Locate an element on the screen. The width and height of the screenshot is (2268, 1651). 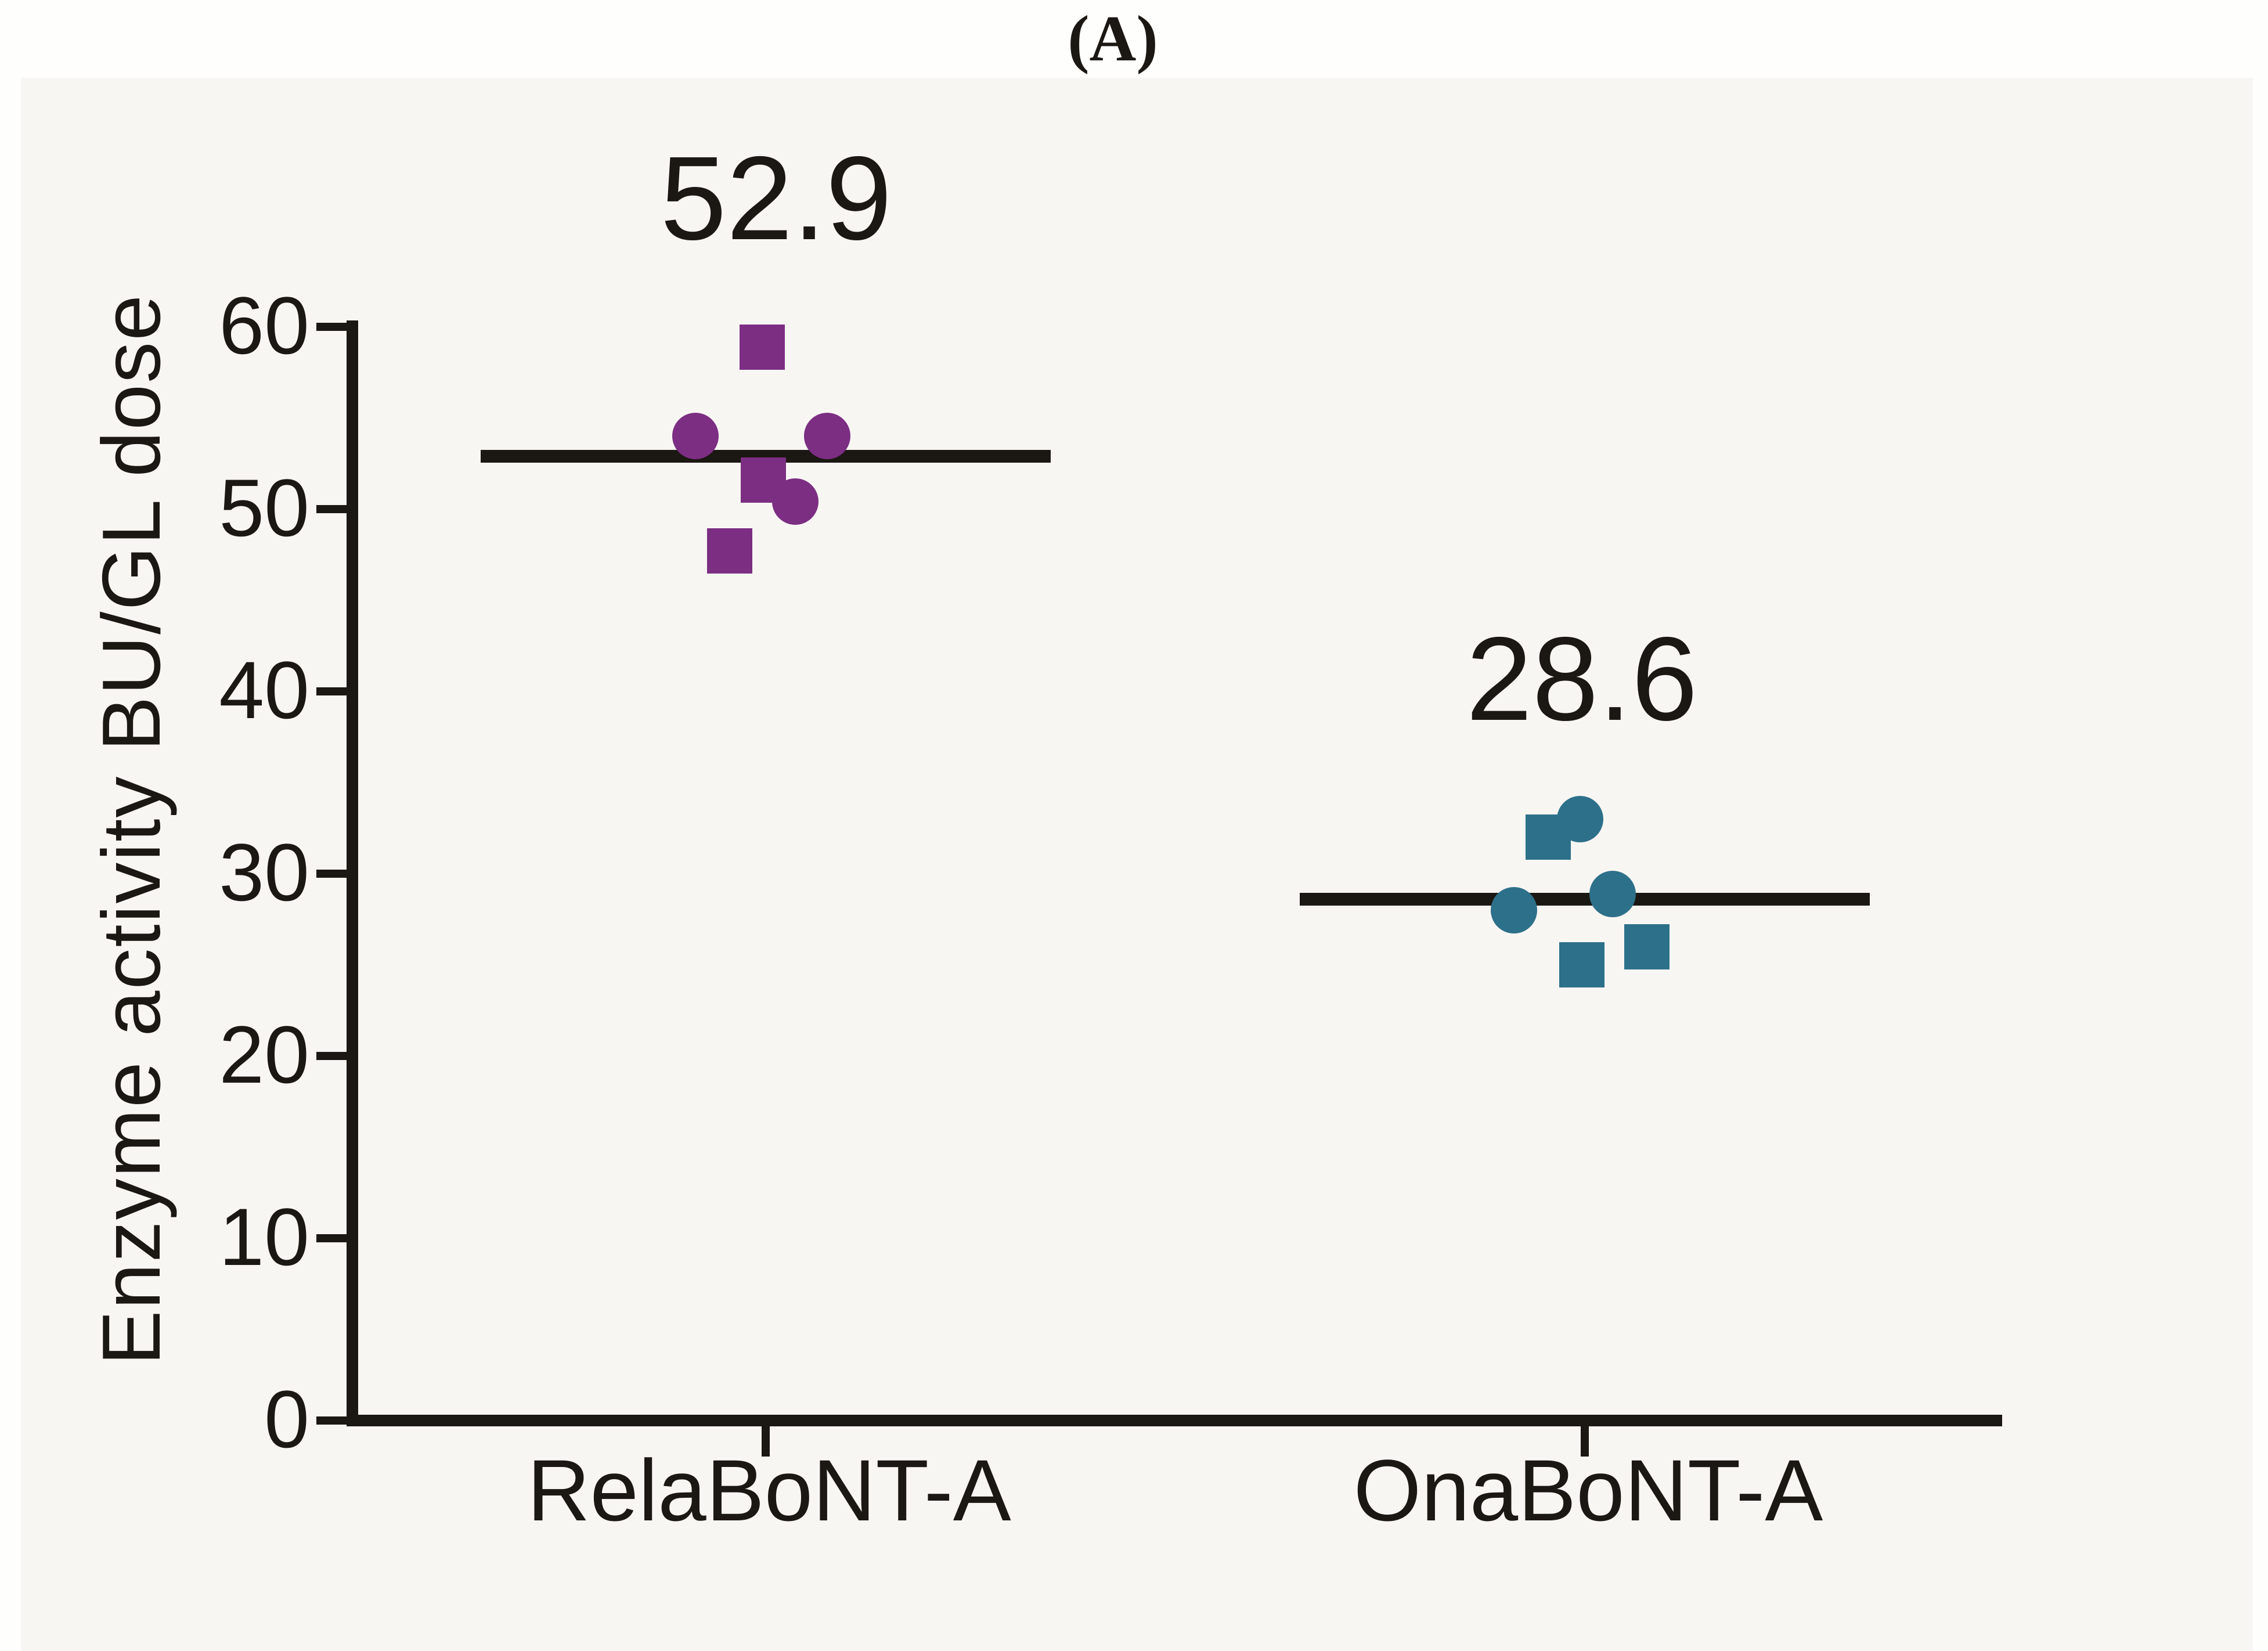
x-axis-line is located at coordinates (1174, 1420).